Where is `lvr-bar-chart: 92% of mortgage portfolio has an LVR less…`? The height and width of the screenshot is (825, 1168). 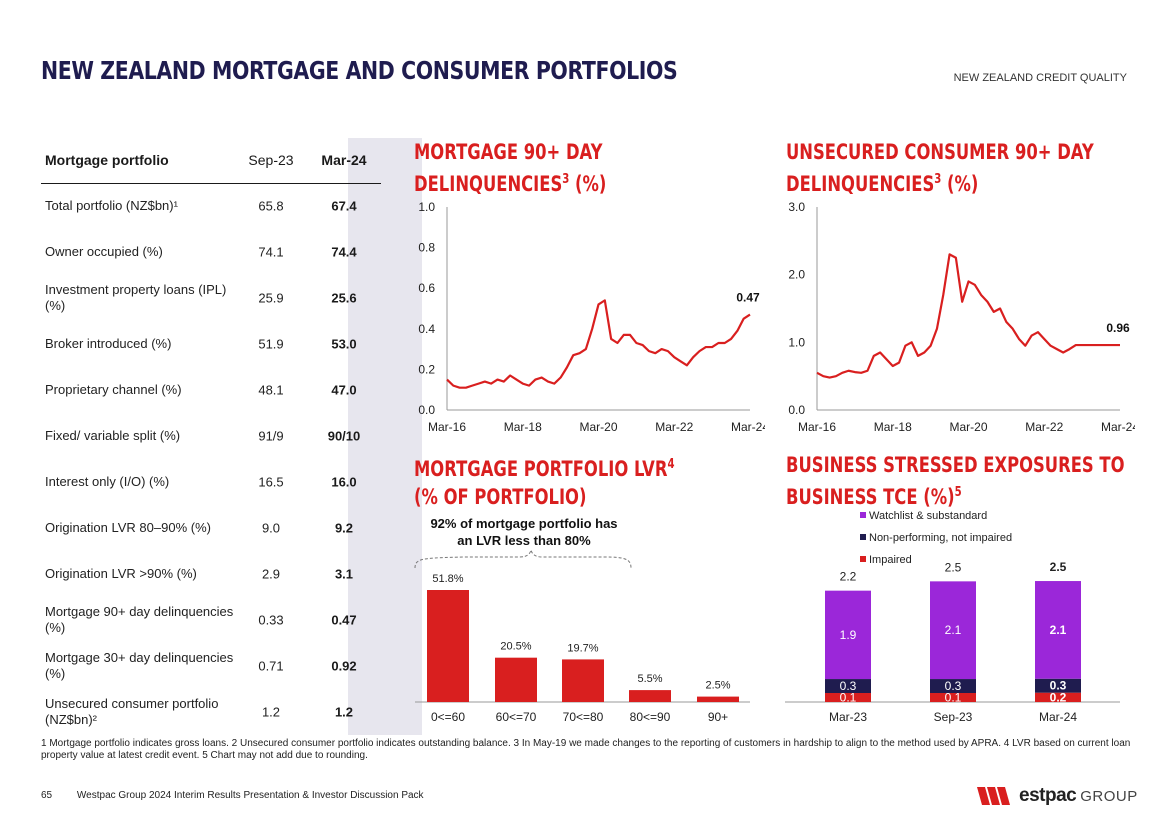
lvr-bar-chart: 92% of mortgage portfolio has an LVR less… is located at coordinates (582, 620).